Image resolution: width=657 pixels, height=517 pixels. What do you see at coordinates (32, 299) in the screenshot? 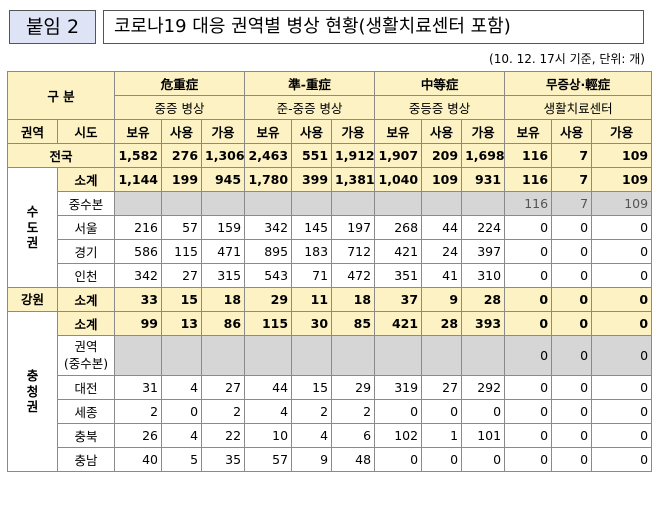
I see `region-name: 강원` at bounding box center [32, 299].